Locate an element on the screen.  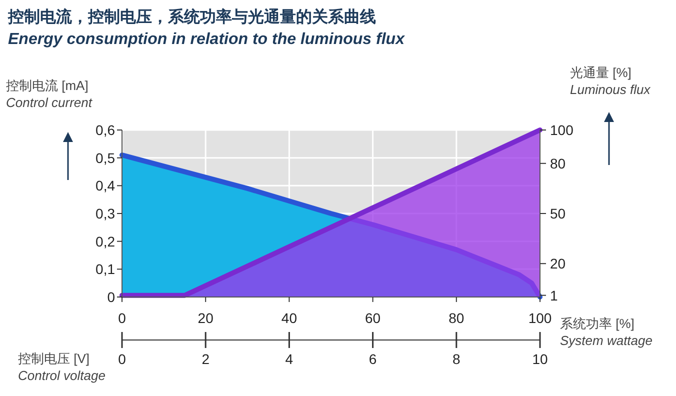
x-tick-label: 20 is located at coordinates (206, 318).